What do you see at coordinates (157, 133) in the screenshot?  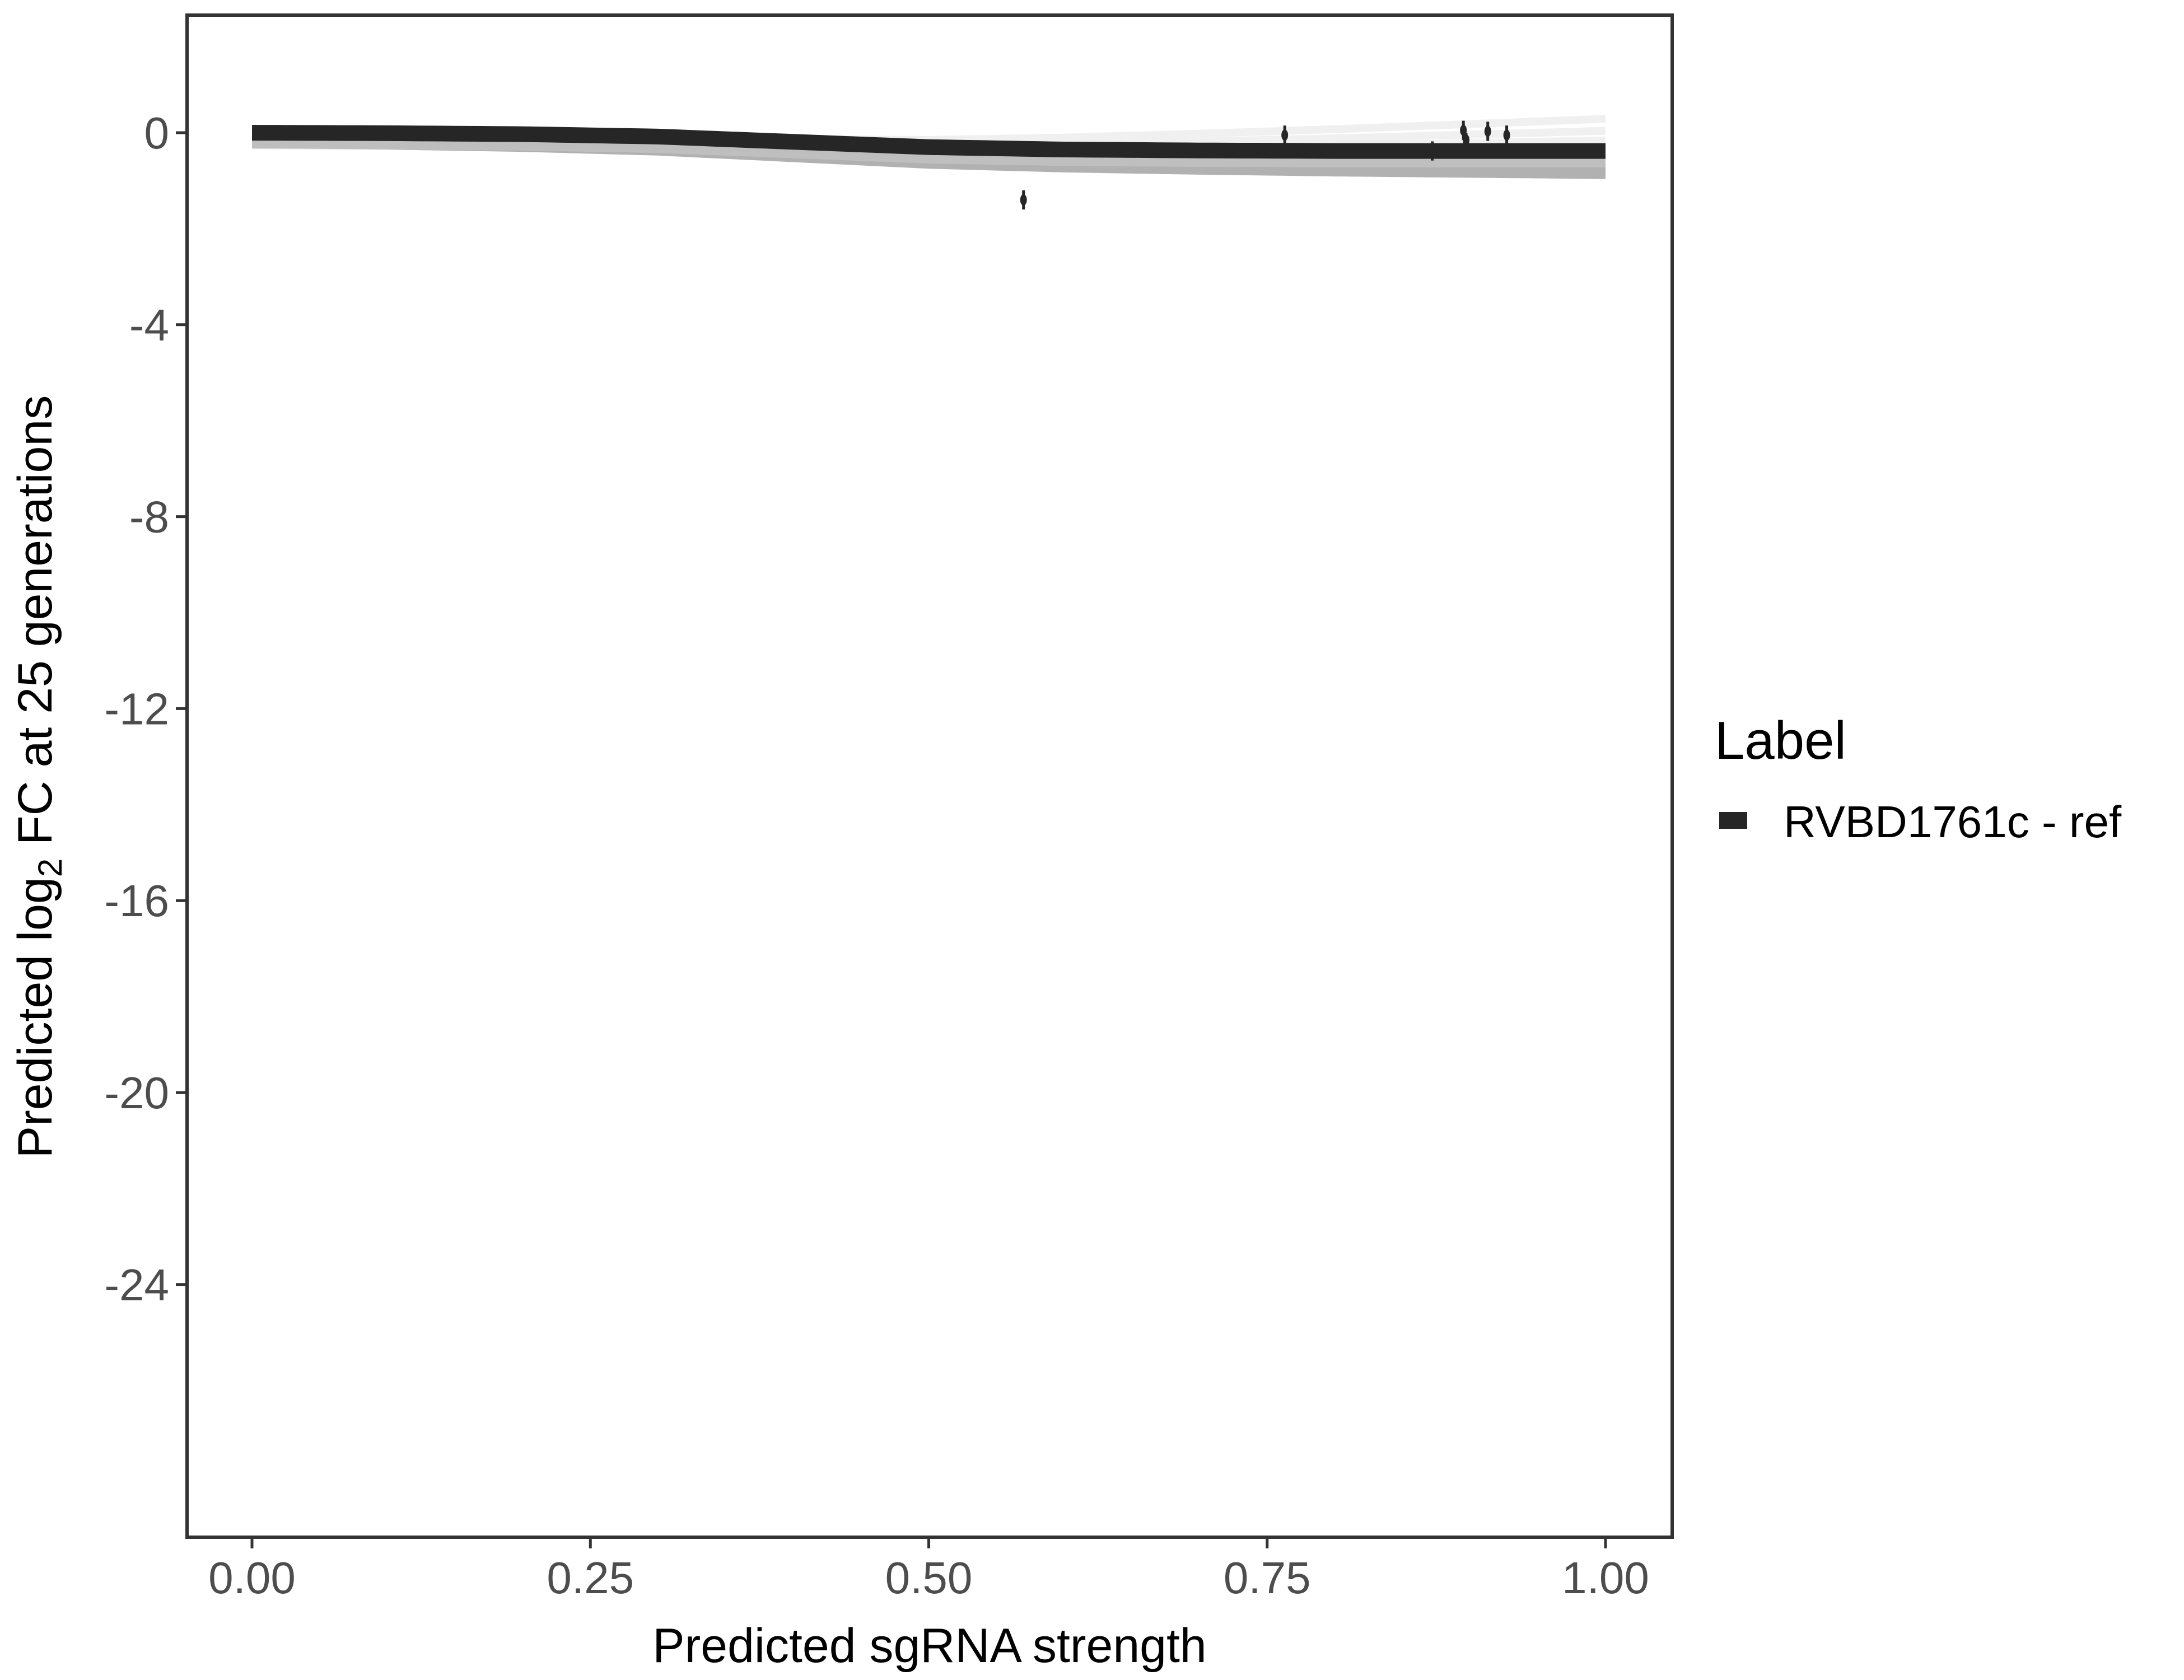 I see `y-tick-label: 0` at bounding box center [157, 133].